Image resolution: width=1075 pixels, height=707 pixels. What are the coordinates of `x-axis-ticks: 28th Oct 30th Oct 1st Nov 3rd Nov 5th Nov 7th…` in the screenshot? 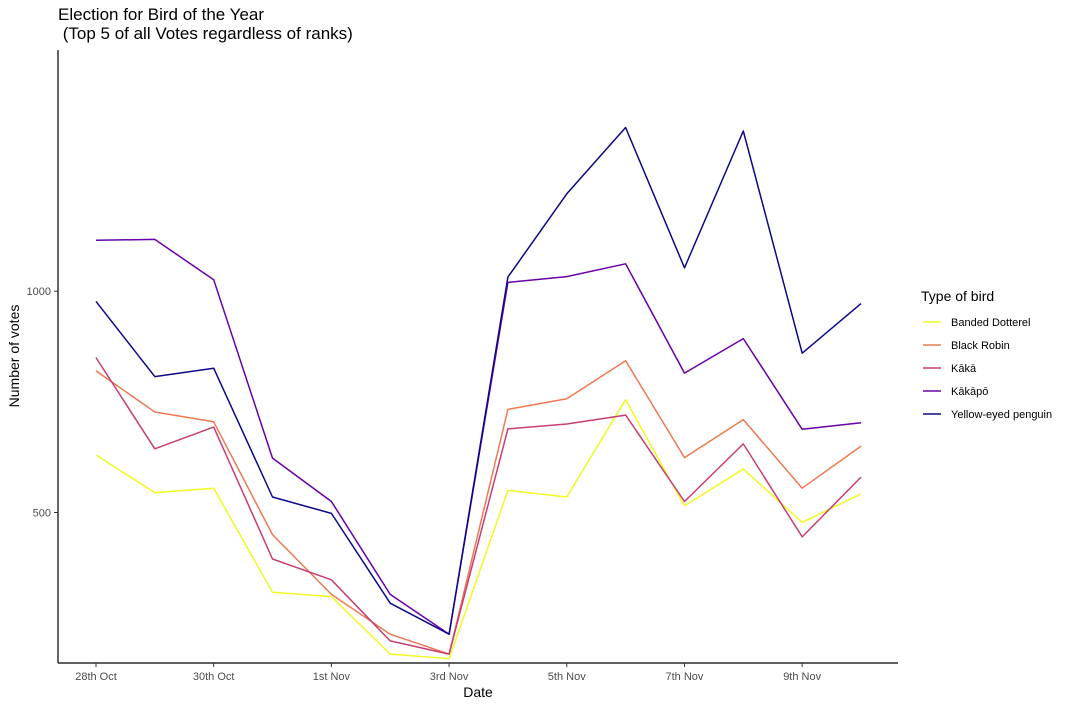 It's located at (448, 673).